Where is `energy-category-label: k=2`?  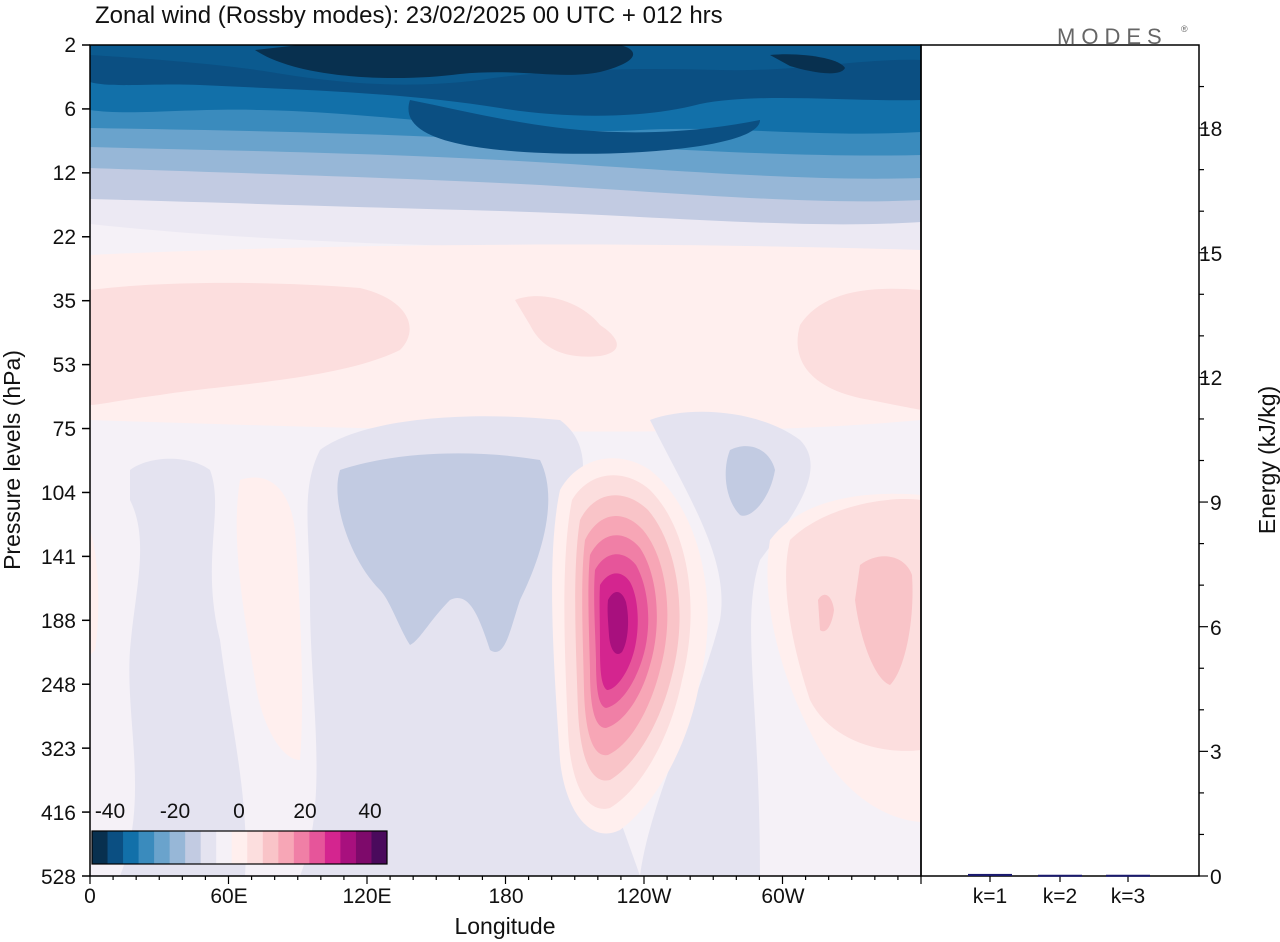 energy-category-label: k=2 is located at coordinates (1060, 896).